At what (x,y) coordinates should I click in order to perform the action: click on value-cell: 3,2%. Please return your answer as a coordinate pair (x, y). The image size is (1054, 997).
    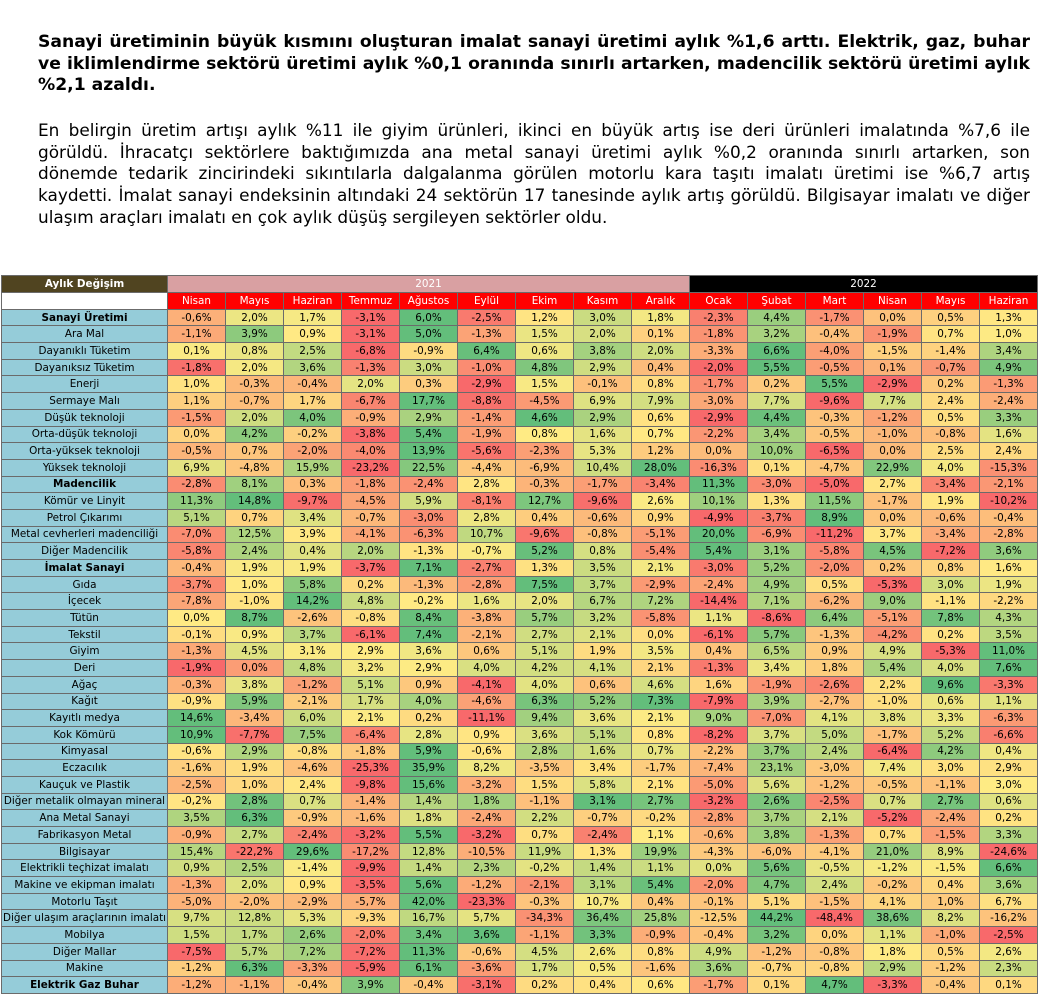
    Looking at the image, I should click on (776, 334).